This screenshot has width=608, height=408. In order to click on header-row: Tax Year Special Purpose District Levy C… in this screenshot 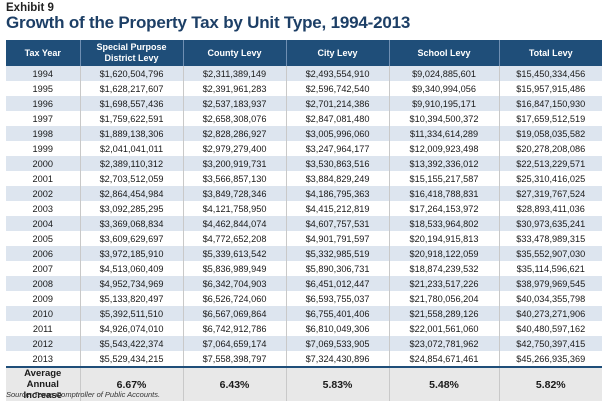, I will do `click(304, 53)`.